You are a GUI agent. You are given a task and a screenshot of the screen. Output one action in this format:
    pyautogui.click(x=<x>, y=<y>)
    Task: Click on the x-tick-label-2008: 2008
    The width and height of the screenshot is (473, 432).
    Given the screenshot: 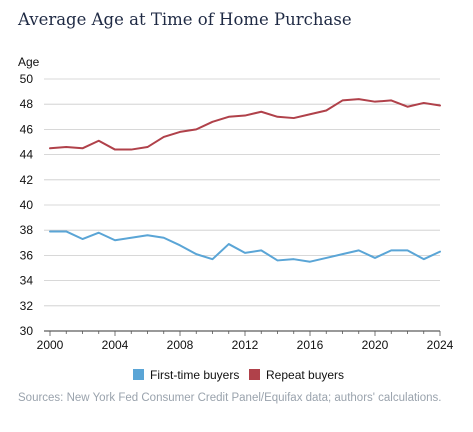 What is the action you would take?
    pyautogui.click(x=180, y=345)
    